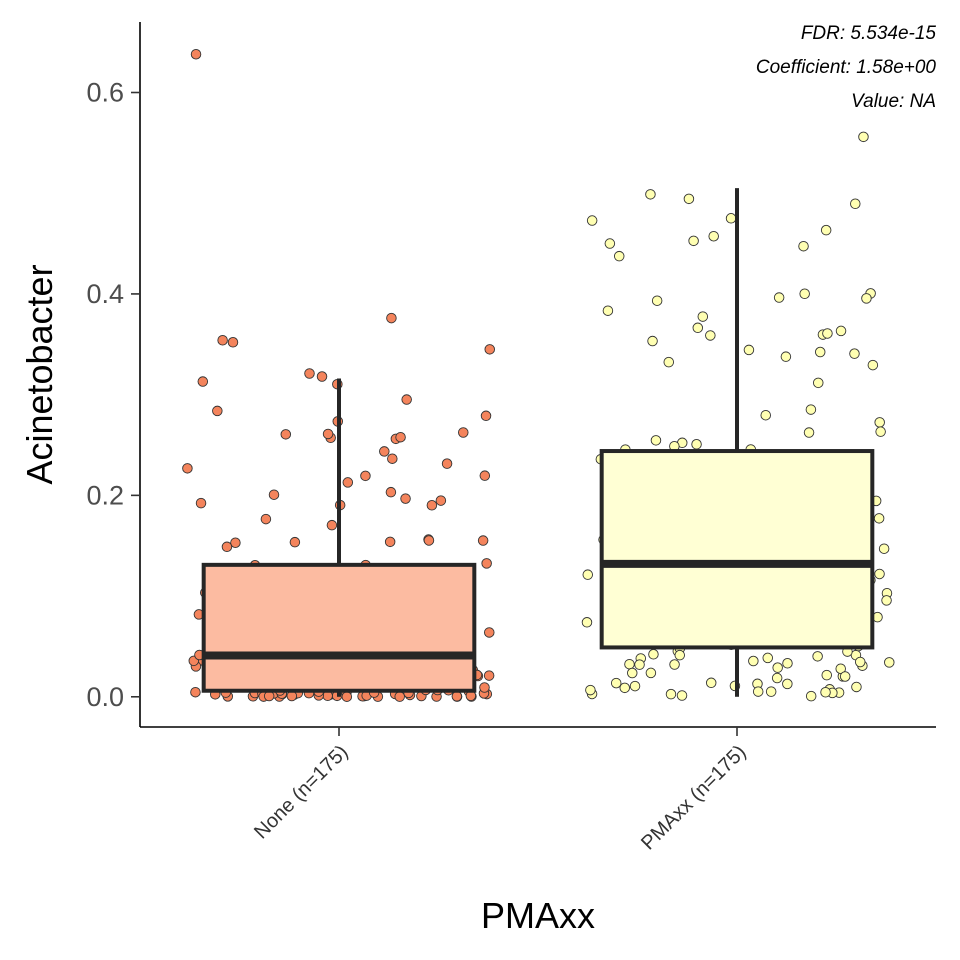  I want to click on x-tick-label: PMAxx (n=175), so click(693, 797).